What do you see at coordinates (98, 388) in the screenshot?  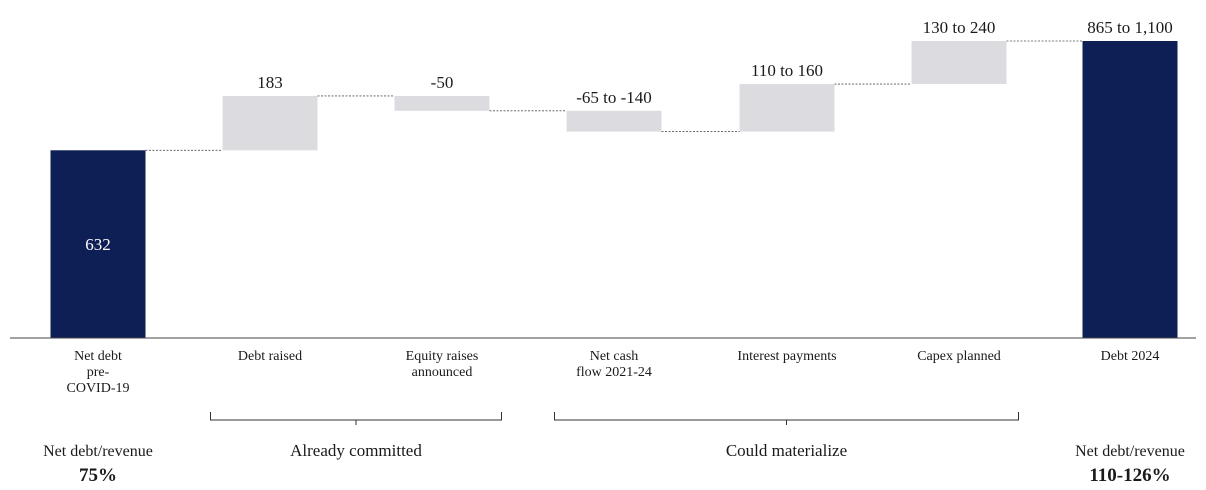 I see `category-label-0-line-2: COVID-19` at bounding box center [98, 388].